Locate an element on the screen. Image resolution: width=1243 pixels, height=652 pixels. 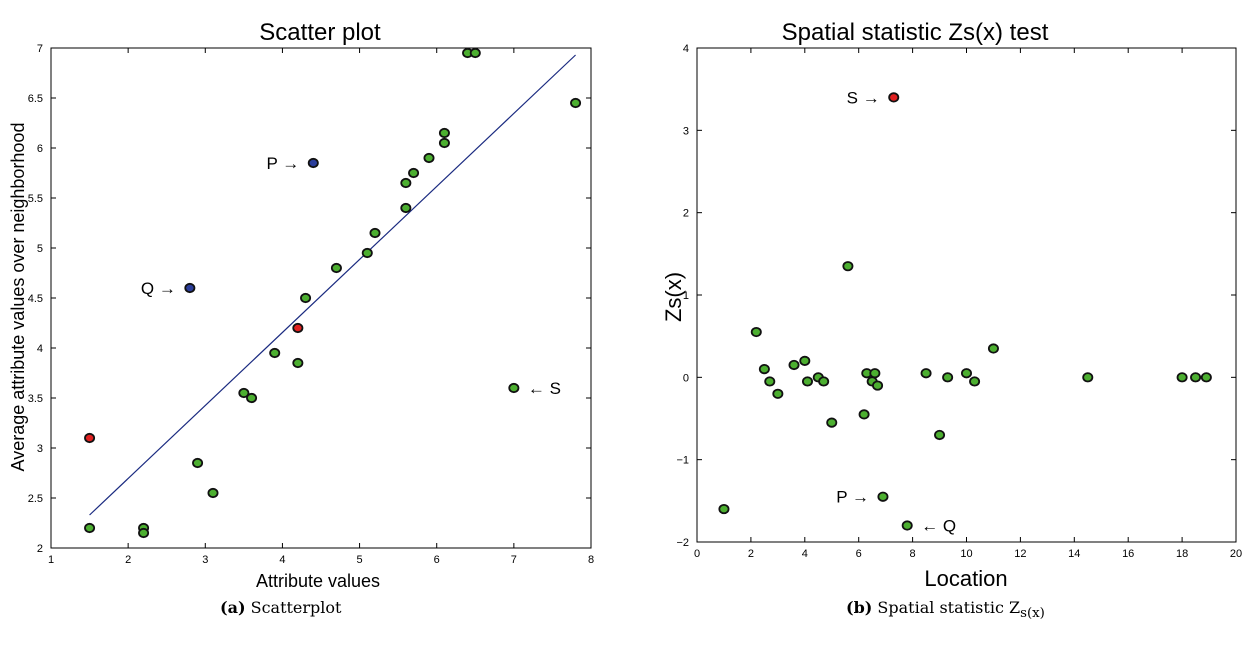
y-axis-label: Zs(x) is located at coordinates (673, 297).